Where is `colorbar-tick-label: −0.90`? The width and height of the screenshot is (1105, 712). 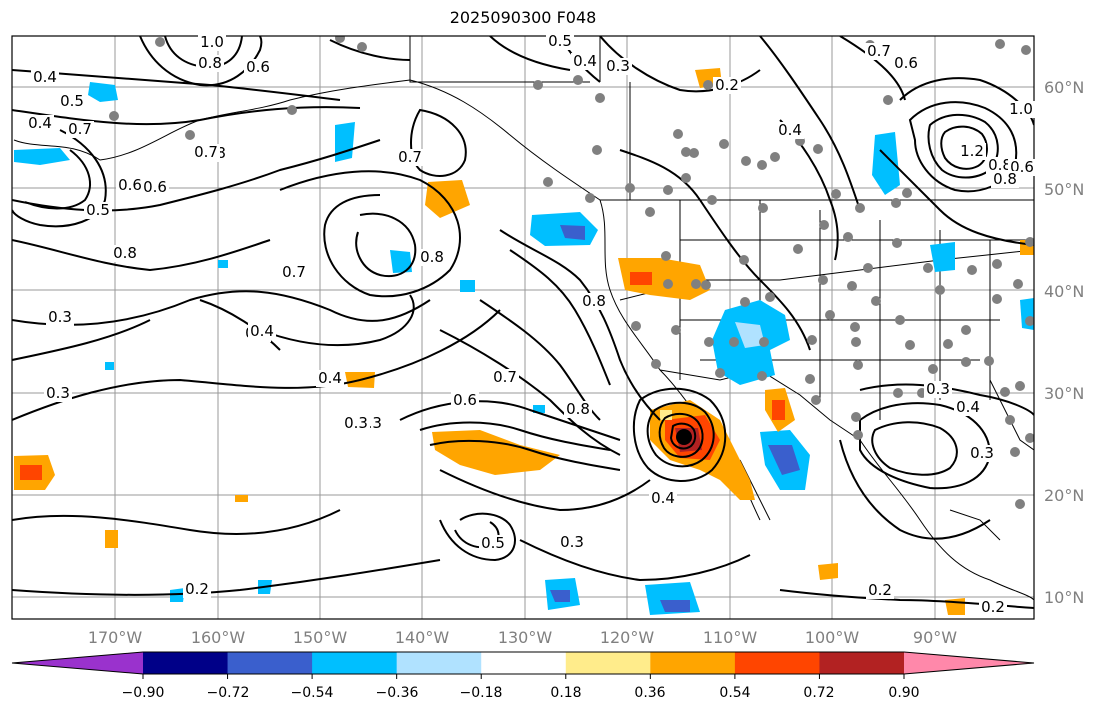 colorbar-tick-label: −0.90 is located at coordinates (143, 693).